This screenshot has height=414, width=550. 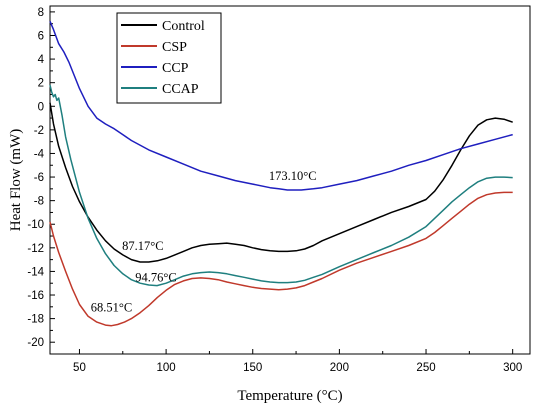 What do you see at coordinates (35, 272) in the screenshot?
I see `y-tick-label: -14` at bounding box center [35, 272].